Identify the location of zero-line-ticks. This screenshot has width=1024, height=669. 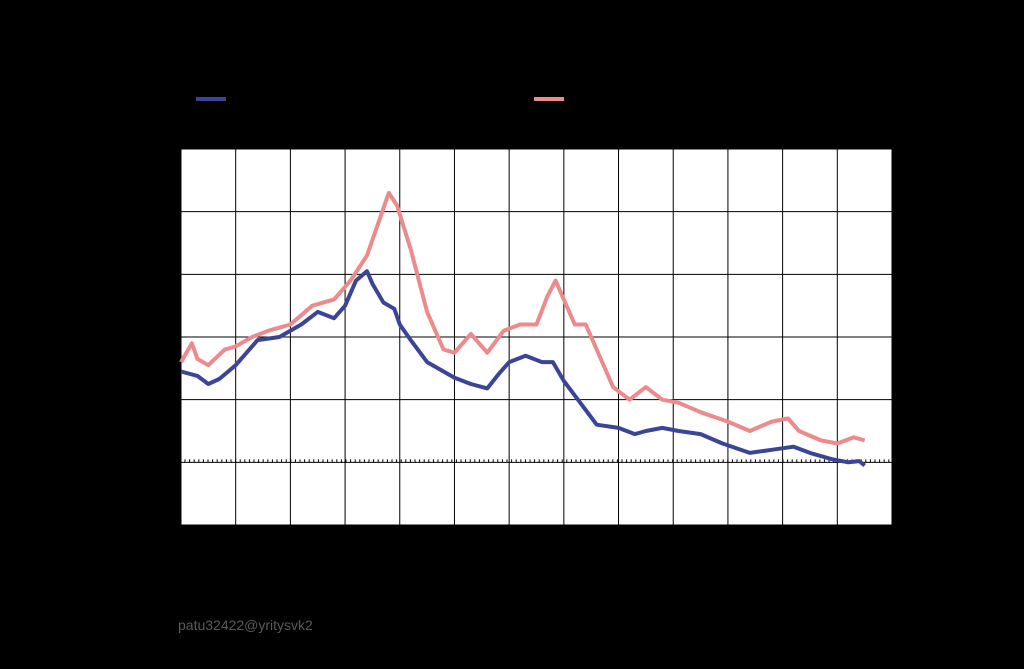
(537, 461).